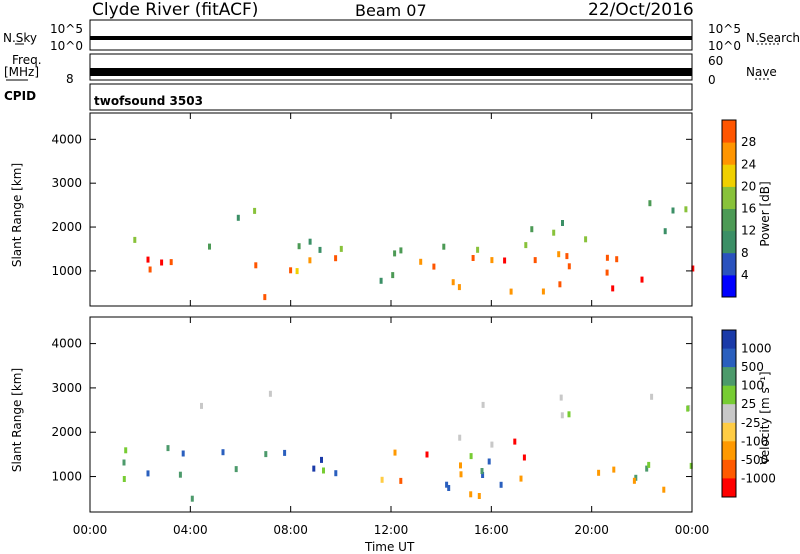 This screenshot has width=800, height=554. I want to click on velocity-colorbar-tick-label: -1000, so click(758, 478).